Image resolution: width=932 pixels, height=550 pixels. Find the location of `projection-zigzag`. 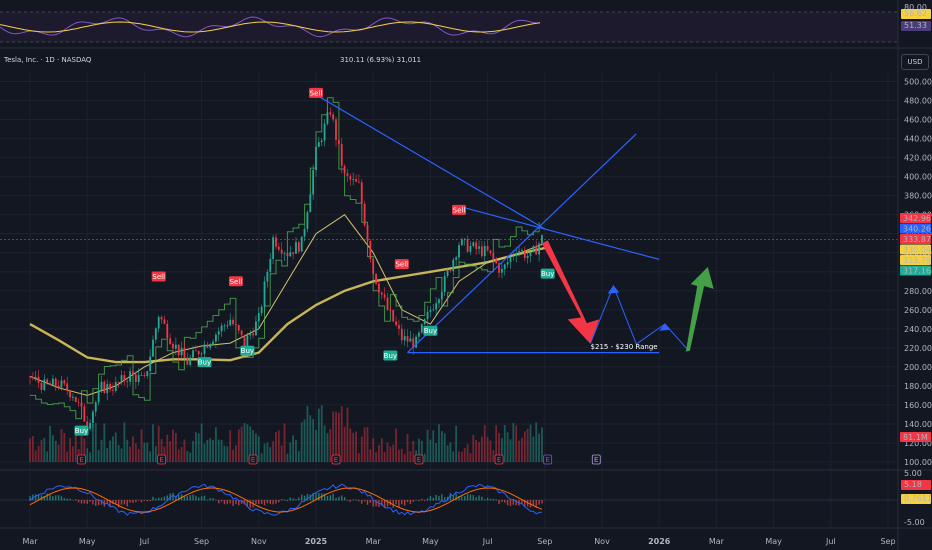

projection-zigzag is located at coordinates (639, 317).